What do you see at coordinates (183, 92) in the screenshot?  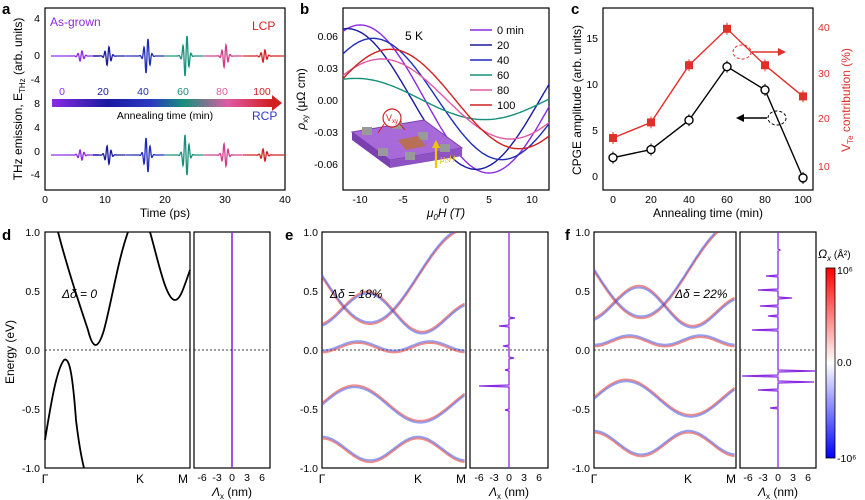 I see `annealing-tick: 60` at bounding box center [183, 92].